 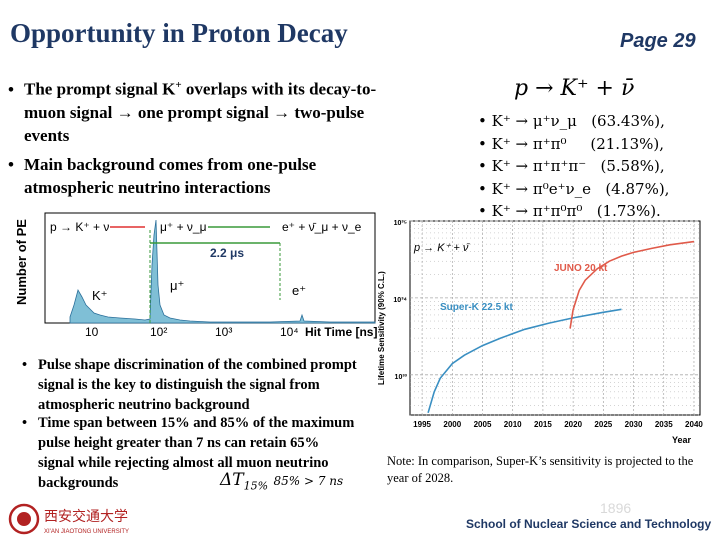 I want to click on pulse-legend-right: e⁺ + ν̄_μ + ν_e, so click(x=322, y=227).